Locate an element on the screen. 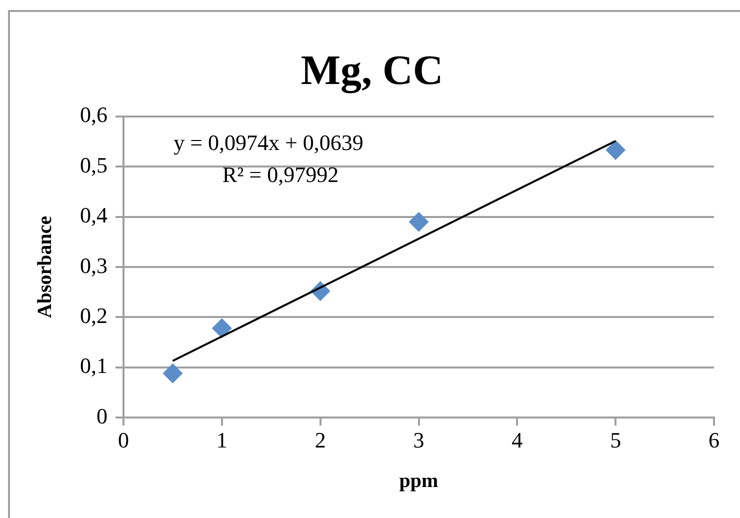  x-tick-label: 4 is located at coordinates (517, 440).